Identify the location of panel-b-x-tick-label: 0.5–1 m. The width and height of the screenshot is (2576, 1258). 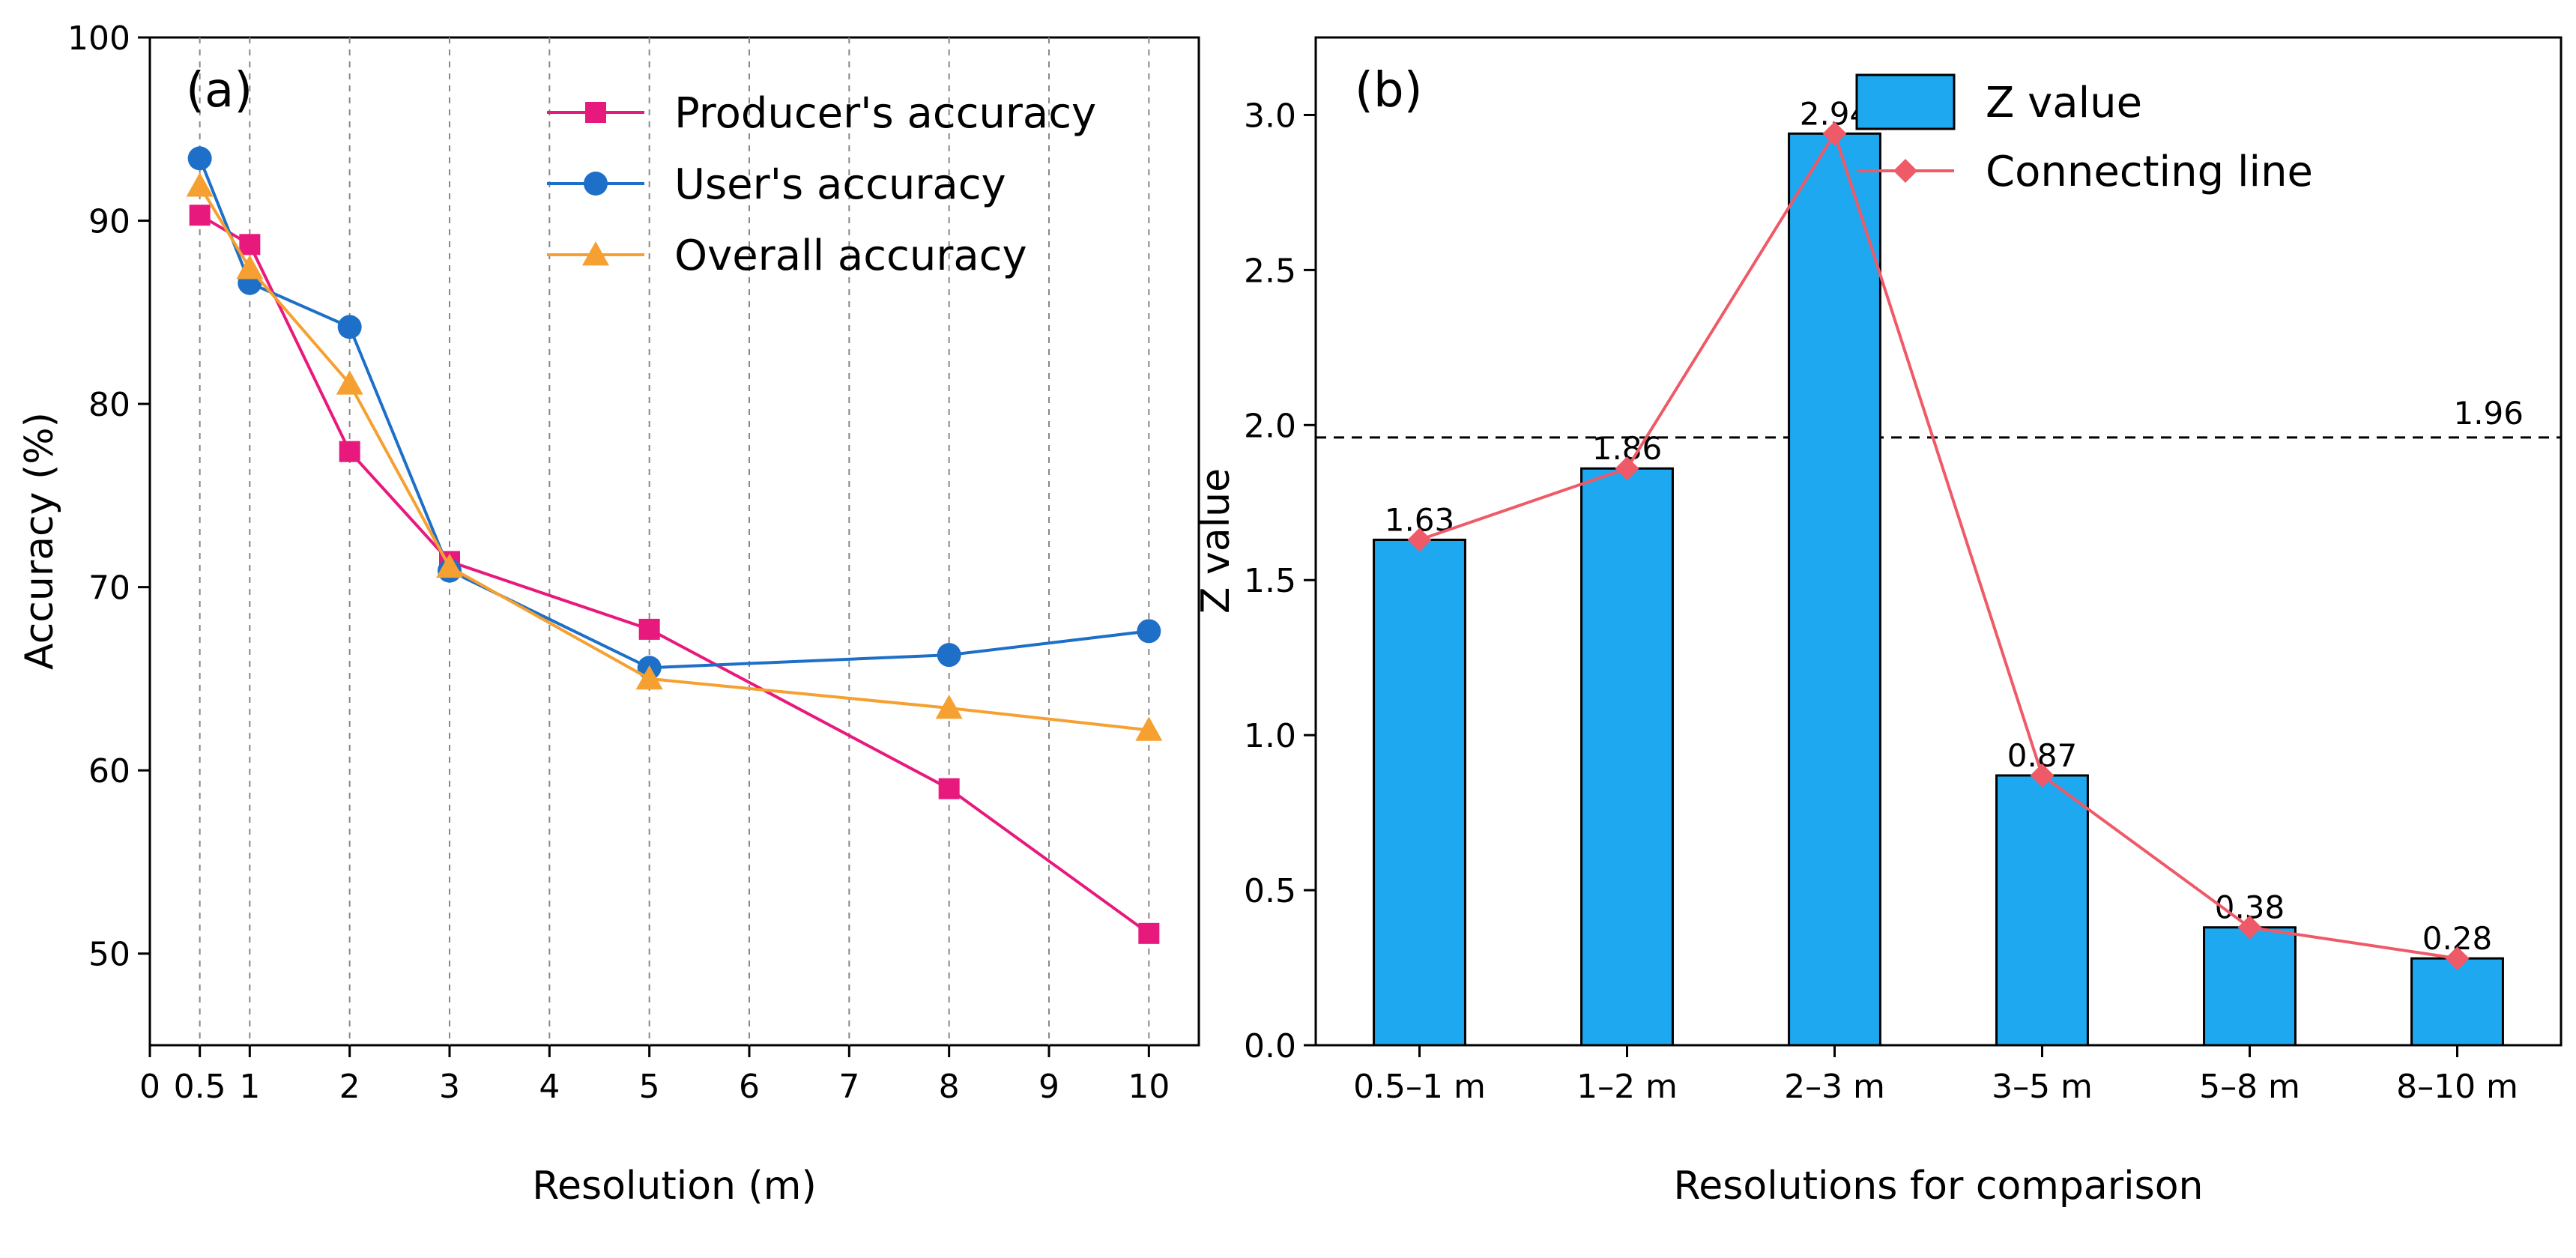
(1419, 1087).